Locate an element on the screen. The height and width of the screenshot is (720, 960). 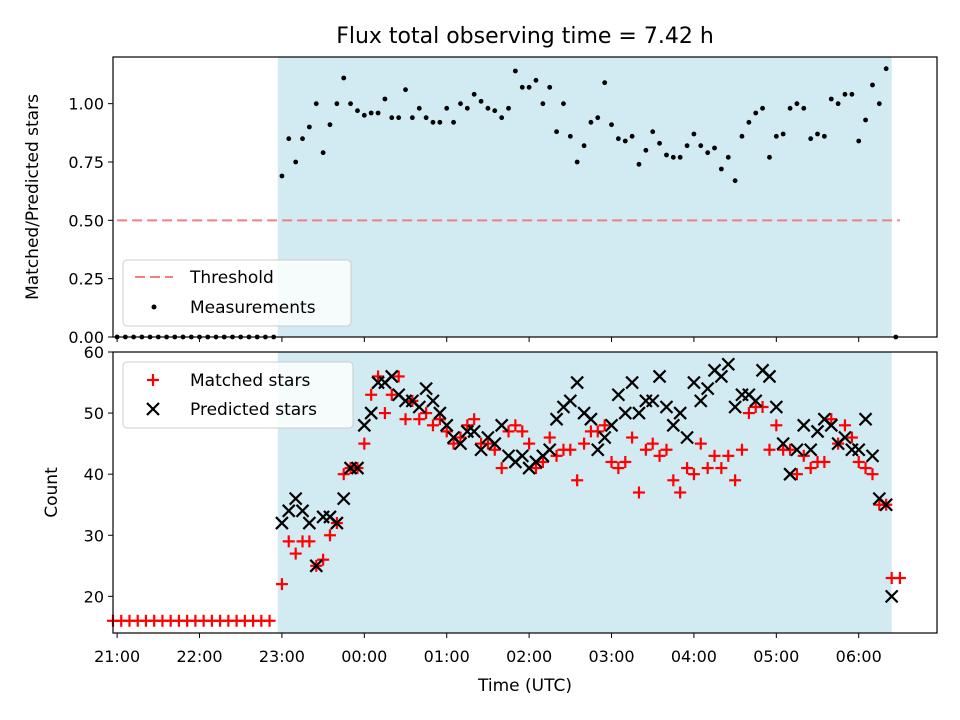
time-x-tick-label: 23:00 is located at coordinates (282, 656).